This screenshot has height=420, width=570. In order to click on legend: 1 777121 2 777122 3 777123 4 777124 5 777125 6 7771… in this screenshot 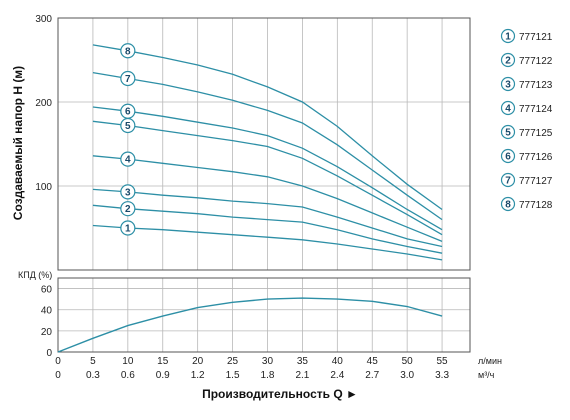, I will do `click(526, 120)`.